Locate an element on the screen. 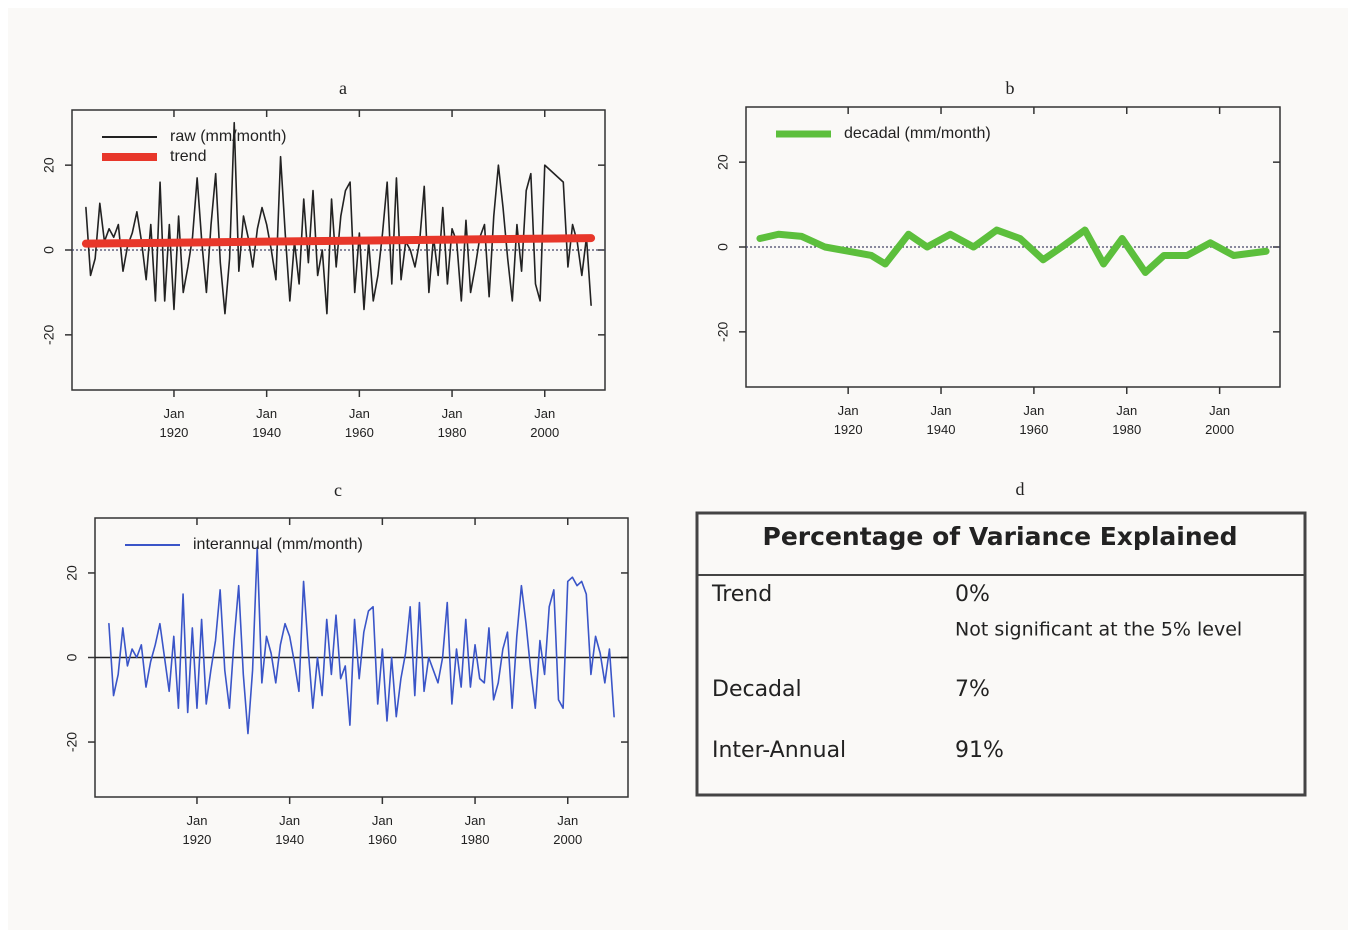  table-frame is located at coordinates (1001, 654).